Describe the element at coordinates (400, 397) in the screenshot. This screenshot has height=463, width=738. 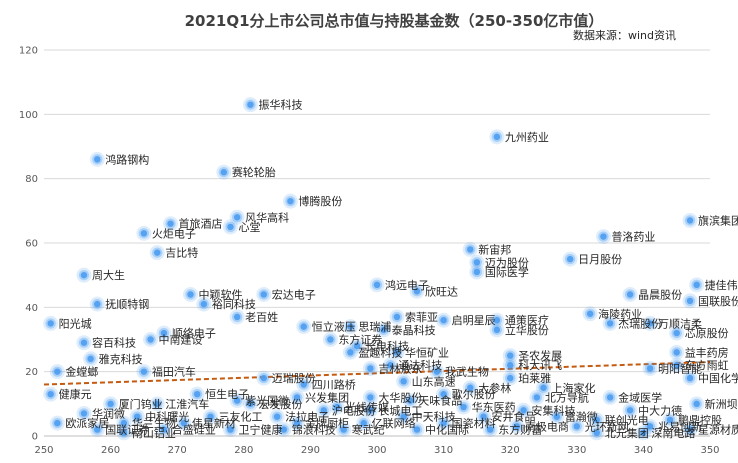
I see `point-label: 大华股份` at that location.